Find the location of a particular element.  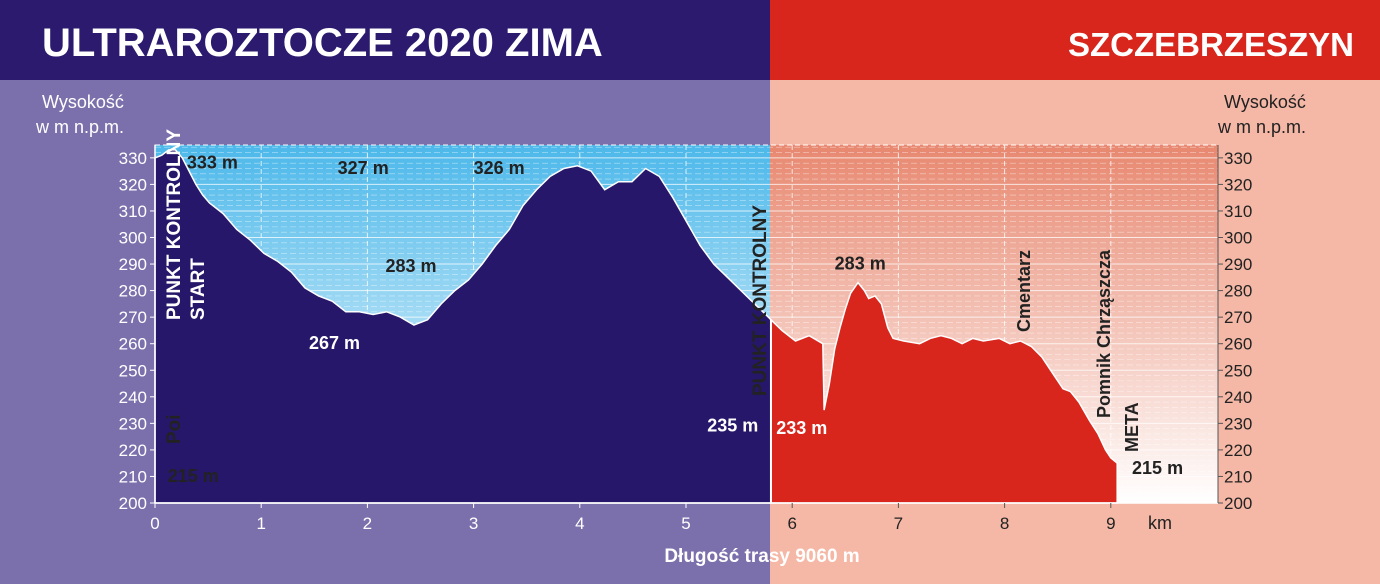

y-tick-label-right: 200 is located at coordinates (1238, 503).